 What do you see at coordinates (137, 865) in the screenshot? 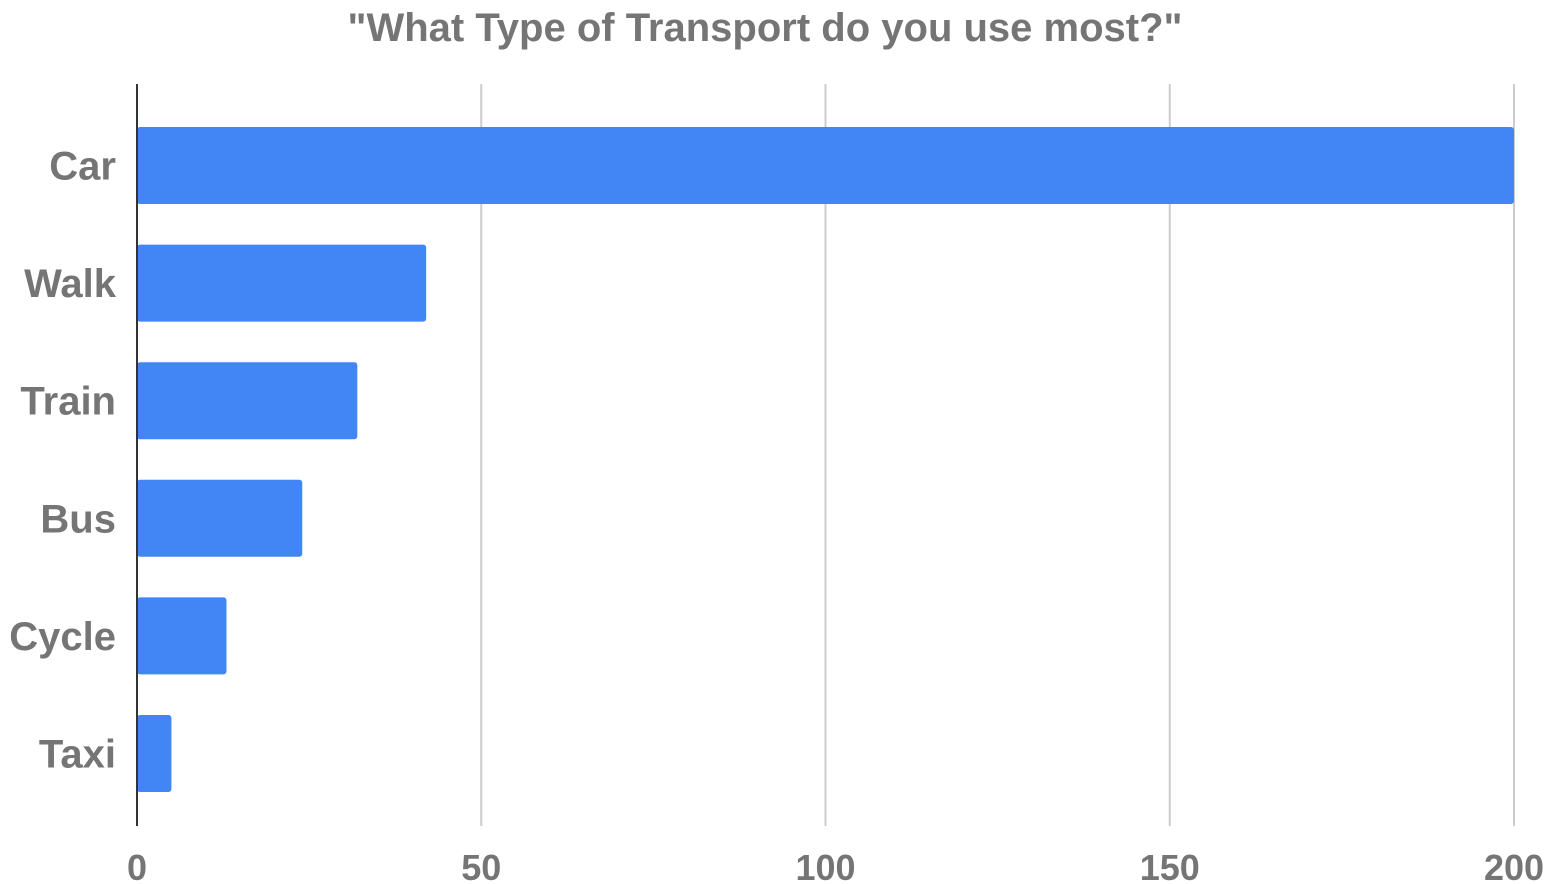
I see `x-tick-label-0: 0` at bounding box center [137, 865].